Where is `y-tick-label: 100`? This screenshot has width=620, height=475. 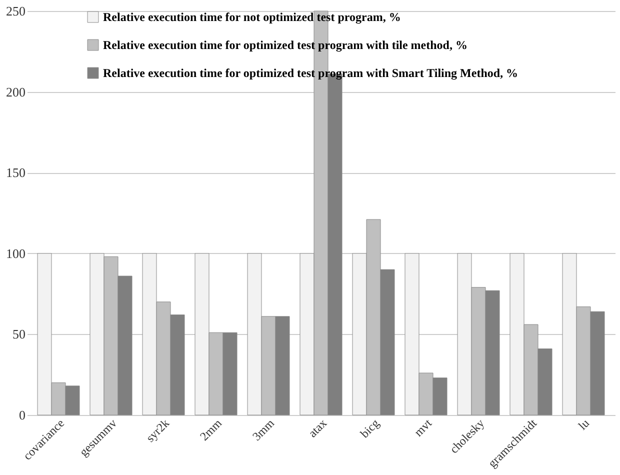 y-tick-label: 100 is located at coordinates (16, 253).